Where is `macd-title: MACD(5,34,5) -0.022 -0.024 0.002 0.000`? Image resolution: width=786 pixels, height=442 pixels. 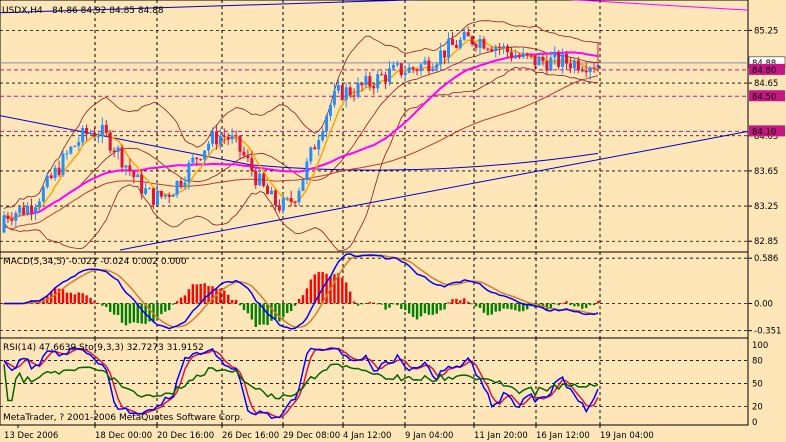
macd-title: MACD(5,34,5) -0.022 -0.024 0.002 0.000 is located at coordinates (95, 262).